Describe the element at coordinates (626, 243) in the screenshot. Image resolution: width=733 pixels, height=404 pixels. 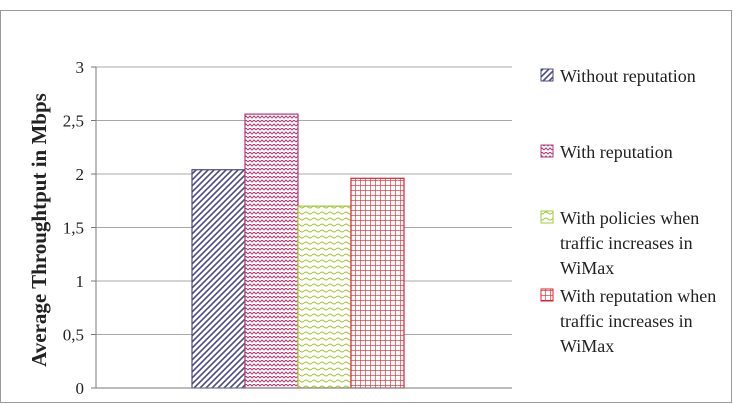
I see `legend-label-3: traffic increases in` at that location.